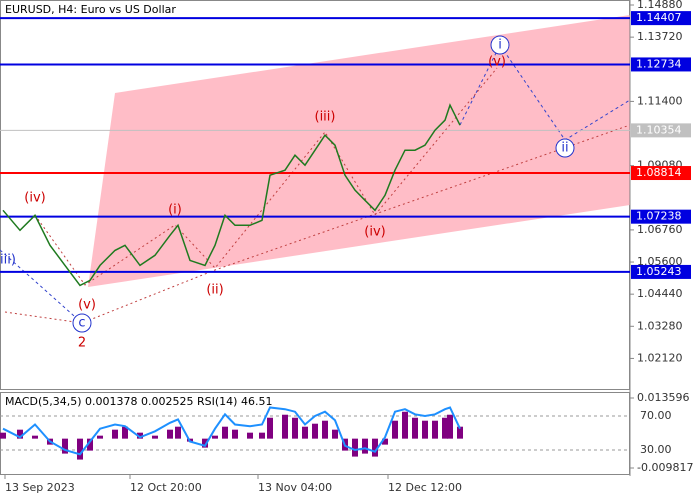 This screenshot has height=500, width=700. I want to click on level-label: 1.14407, so click(659, 17).